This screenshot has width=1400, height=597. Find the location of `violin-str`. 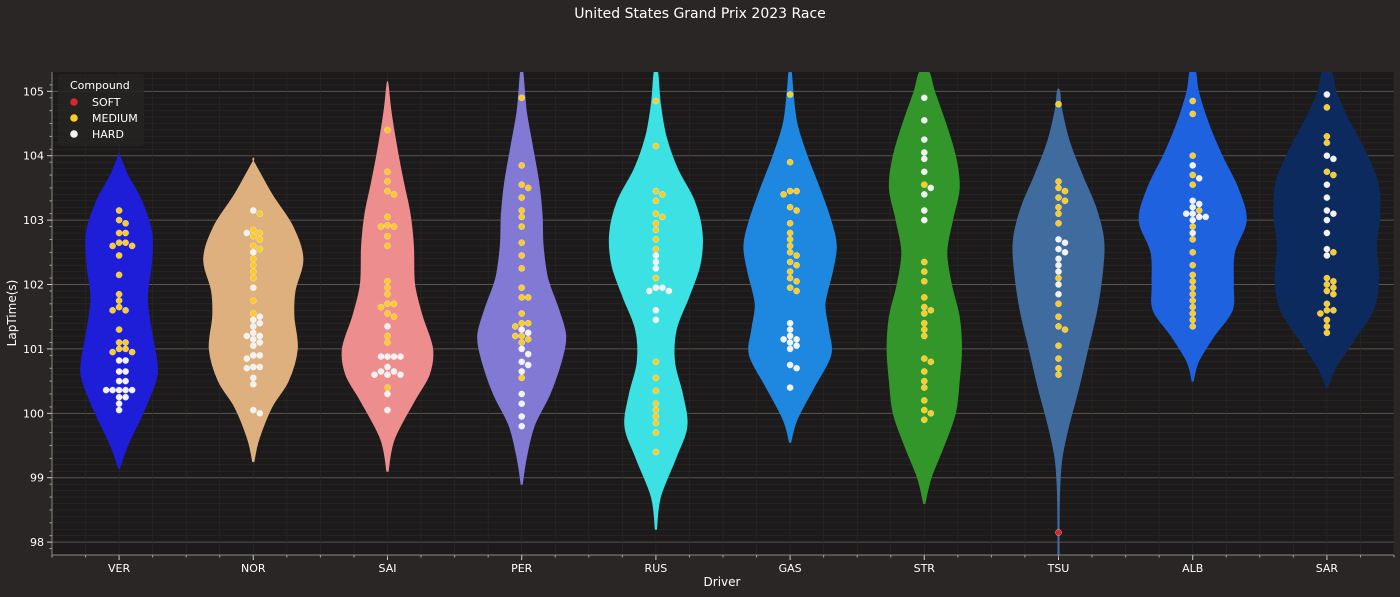

violin-str is located at coordinates (924, 288).